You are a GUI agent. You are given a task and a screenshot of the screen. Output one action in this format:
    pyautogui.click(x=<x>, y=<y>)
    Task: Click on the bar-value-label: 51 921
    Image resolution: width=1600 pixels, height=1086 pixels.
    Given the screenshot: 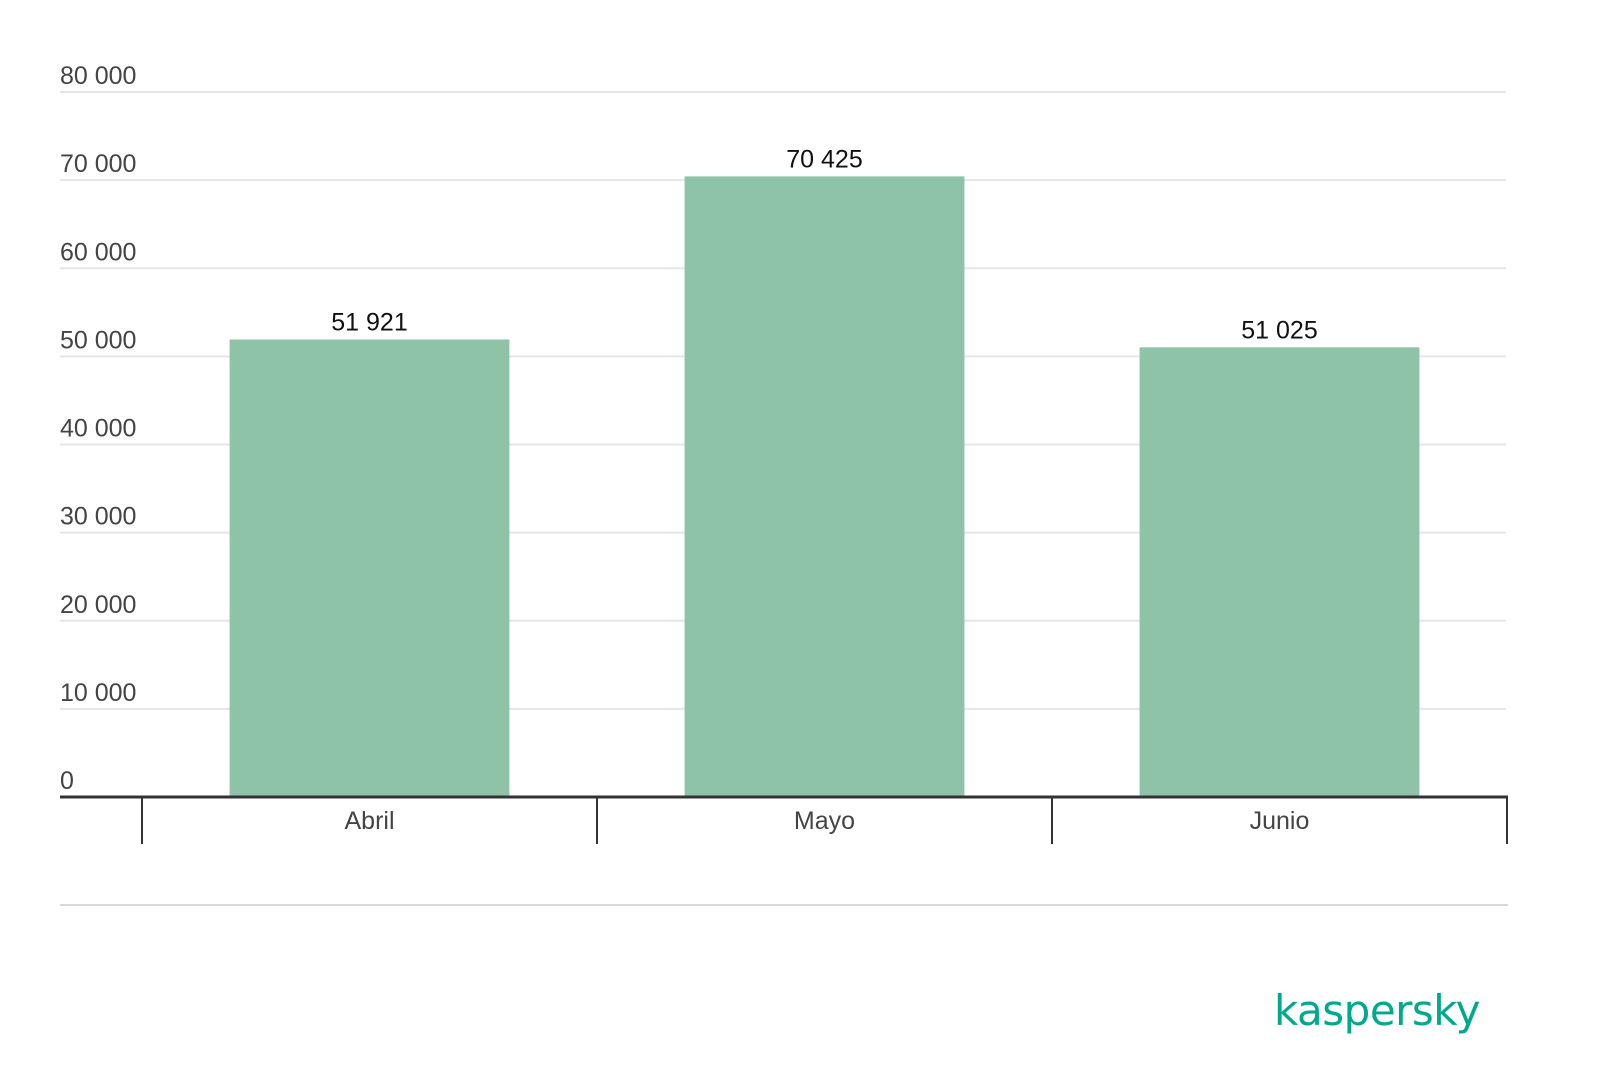 What is the action you would take?
    pyautogui.click(x=369, y=322)
    